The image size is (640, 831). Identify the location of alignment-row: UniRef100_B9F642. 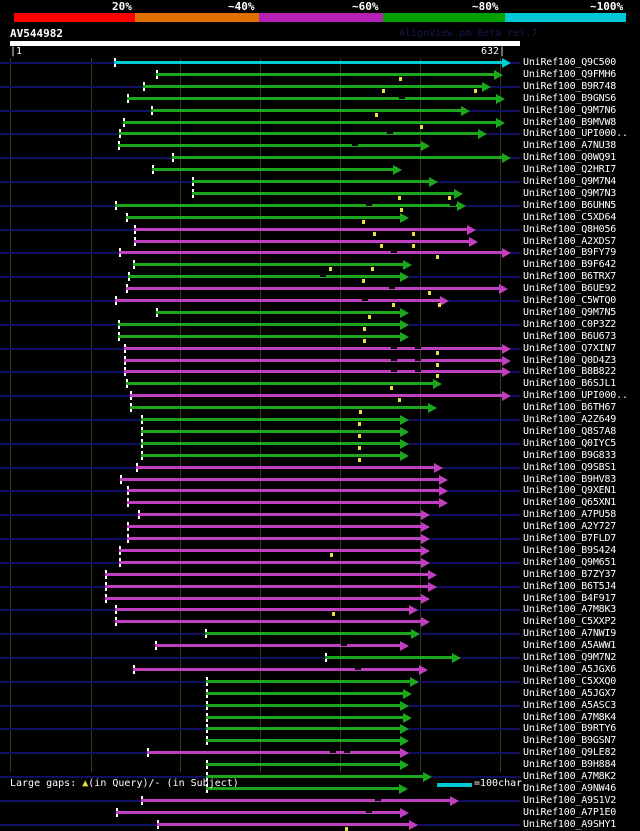
(320, 265).